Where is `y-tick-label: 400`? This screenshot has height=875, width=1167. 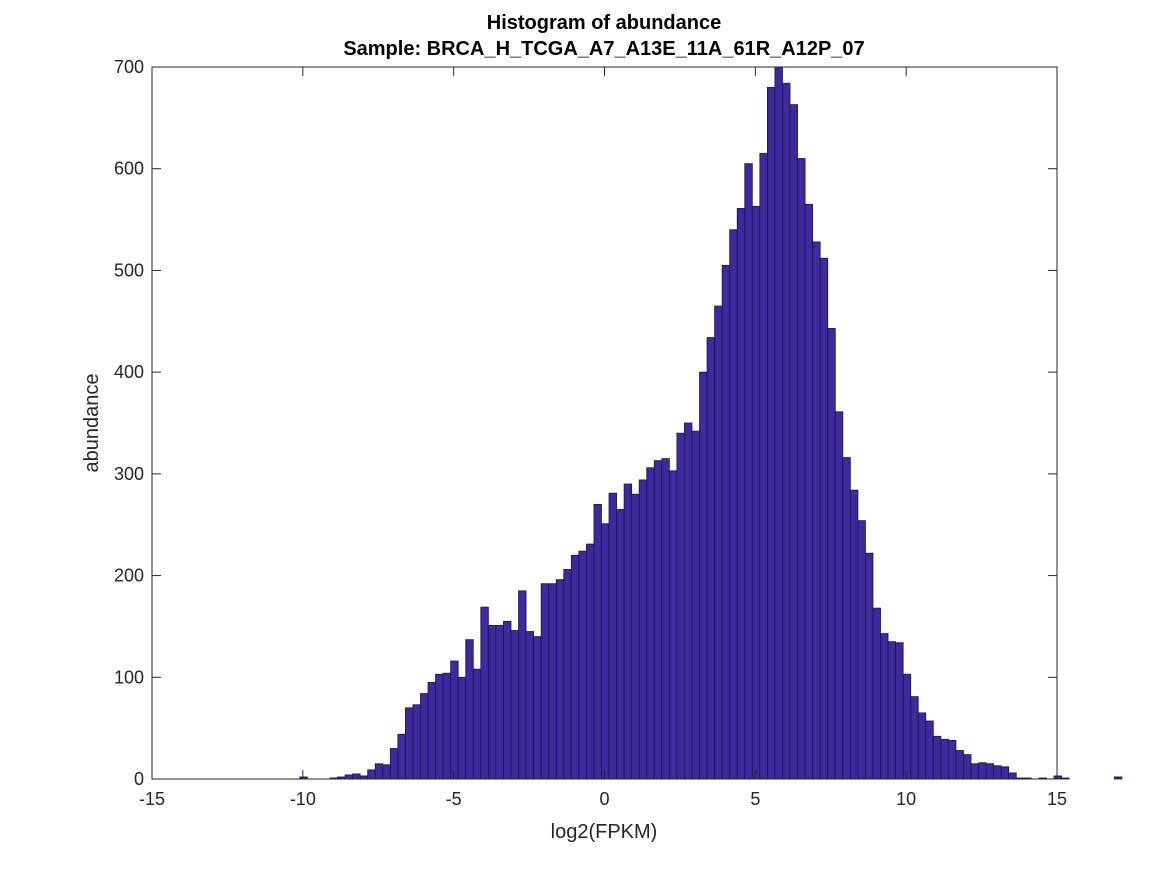
y-tick-label: 400 is located at coordinates (129, 372).